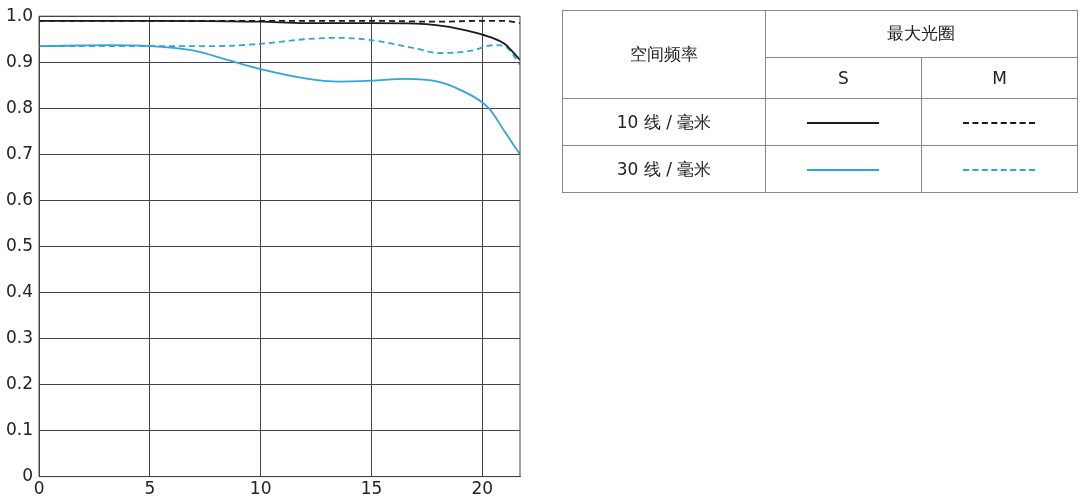 The image size is (1080, 503). What do you see at coordinates (482, 488) in the screenshot?
I see `x-tick-label: 20` at bounding box center [482, 488].